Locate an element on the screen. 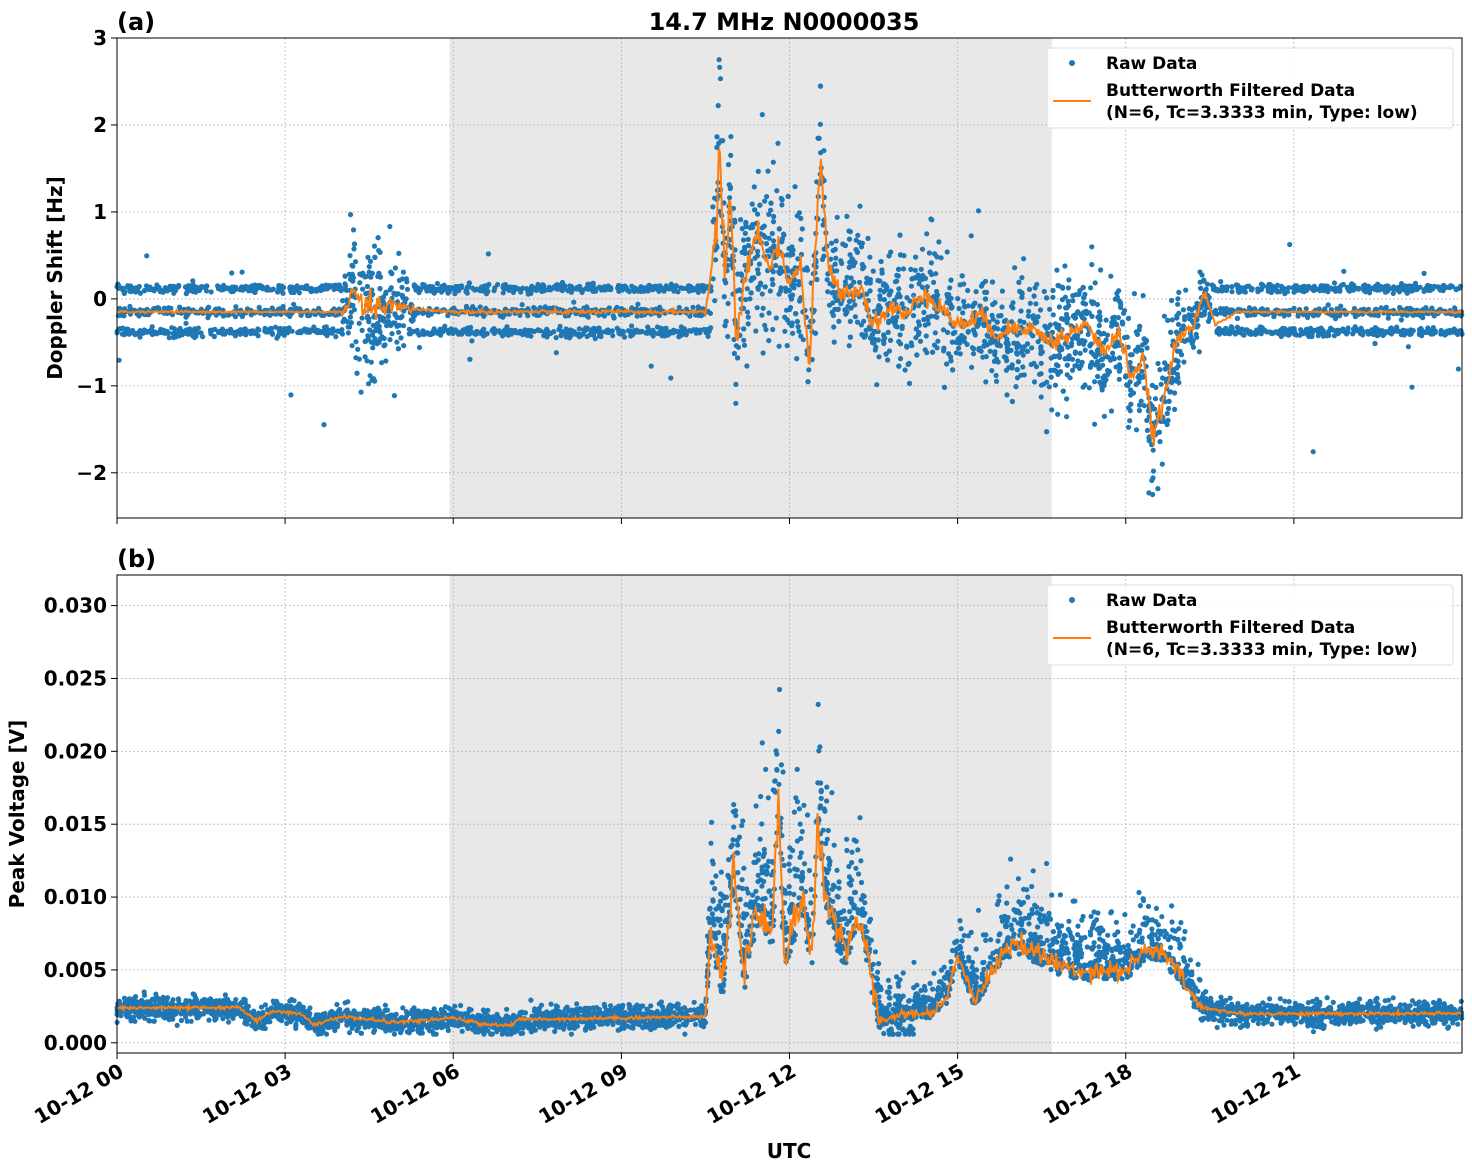 The width and height of the screenshot is (1472, 1172). y-tick-label: 3 is located at coordinates (100, 38).